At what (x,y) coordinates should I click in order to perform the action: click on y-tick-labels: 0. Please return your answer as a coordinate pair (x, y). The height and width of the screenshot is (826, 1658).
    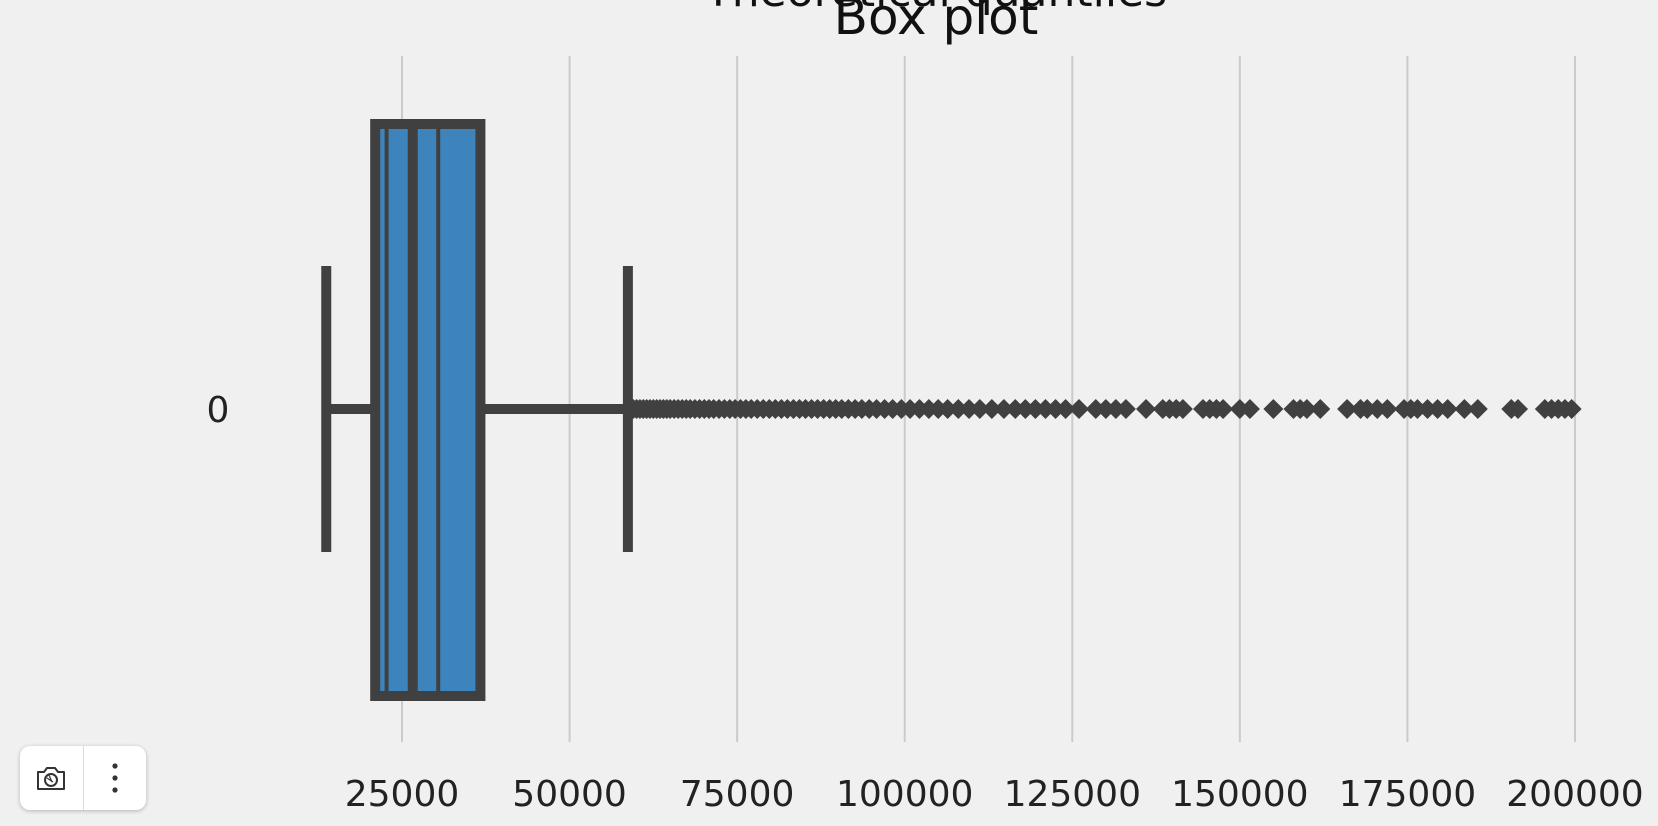
    Looking at the image, I should click on (218, 410).